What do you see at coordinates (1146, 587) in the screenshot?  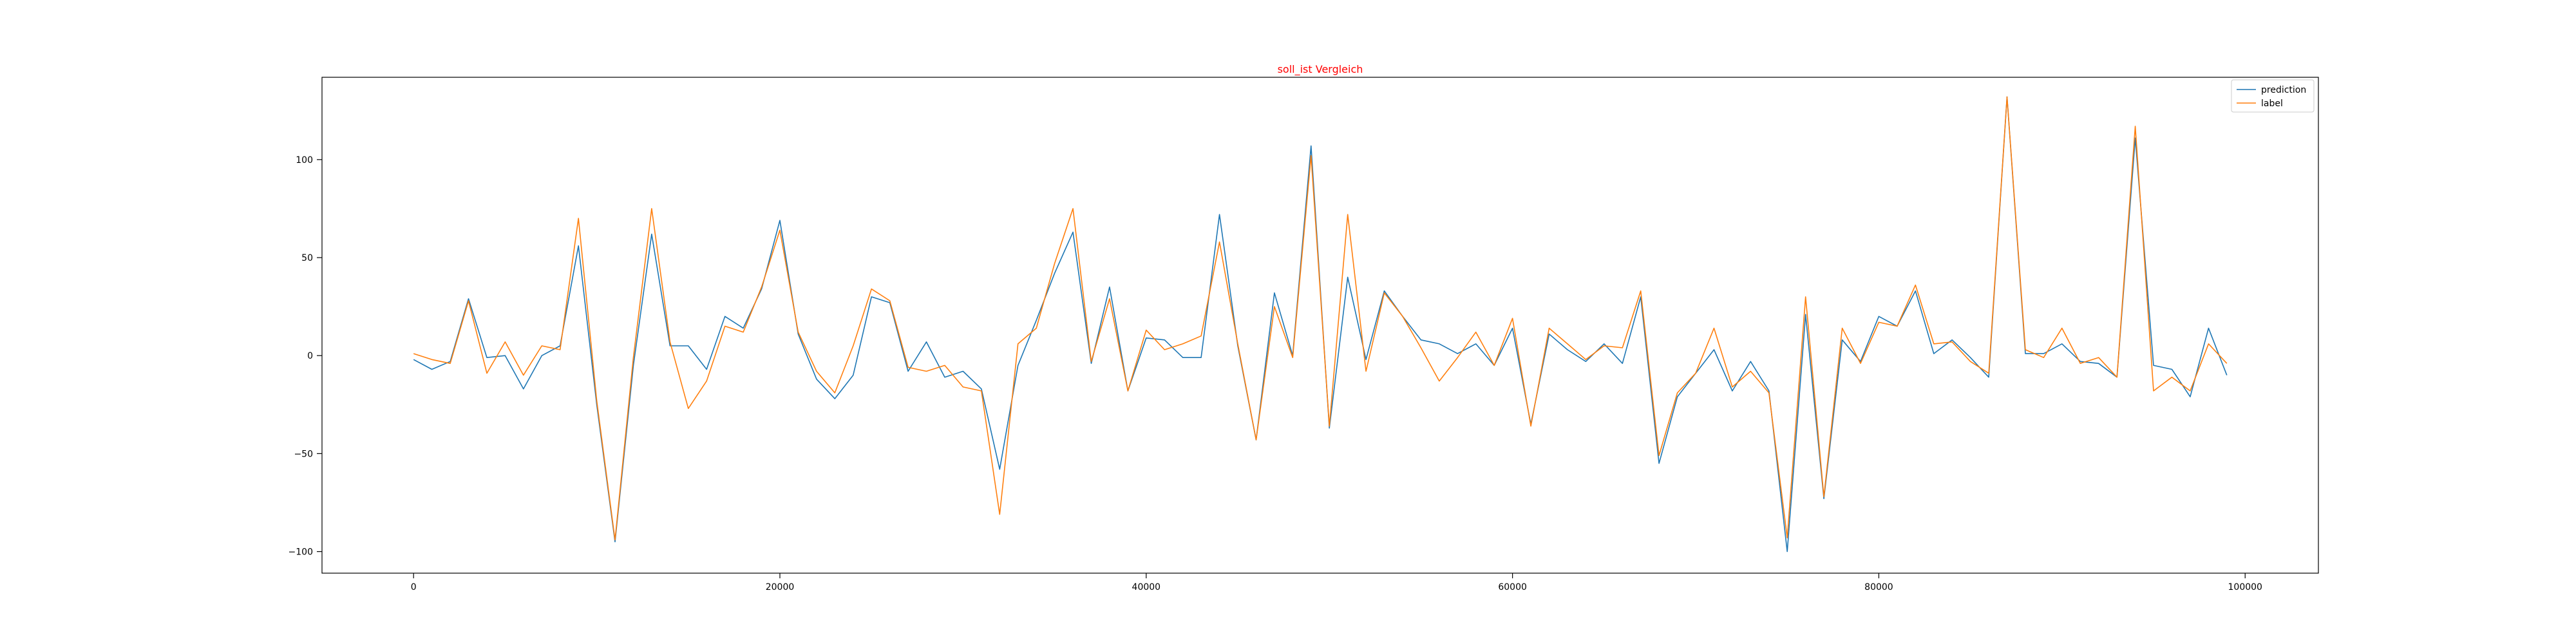 I see `x-tick-label: 40000` at bounding box center [1146, 587].